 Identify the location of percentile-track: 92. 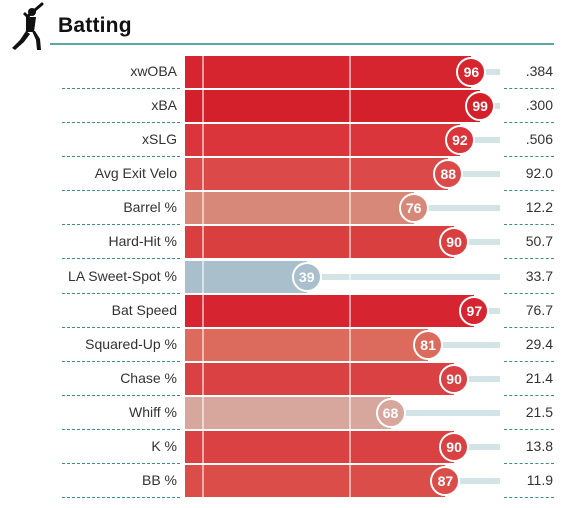
(342, 140).